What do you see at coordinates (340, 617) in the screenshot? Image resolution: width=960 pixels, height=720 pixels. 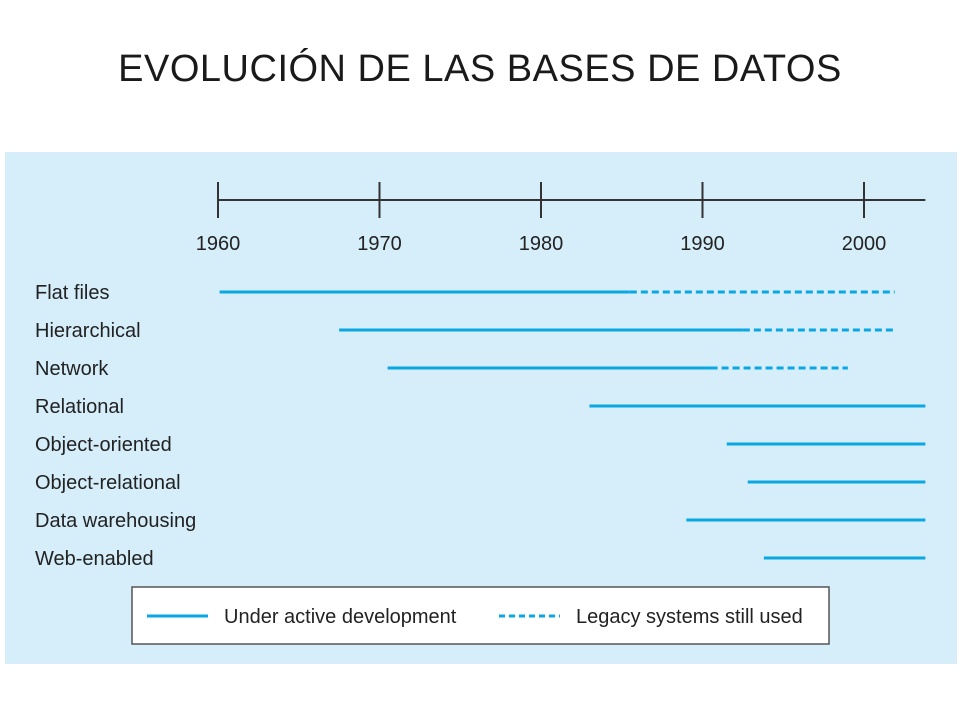 I see `legend-active-label: Under active development` at bounding box center [340, 617].